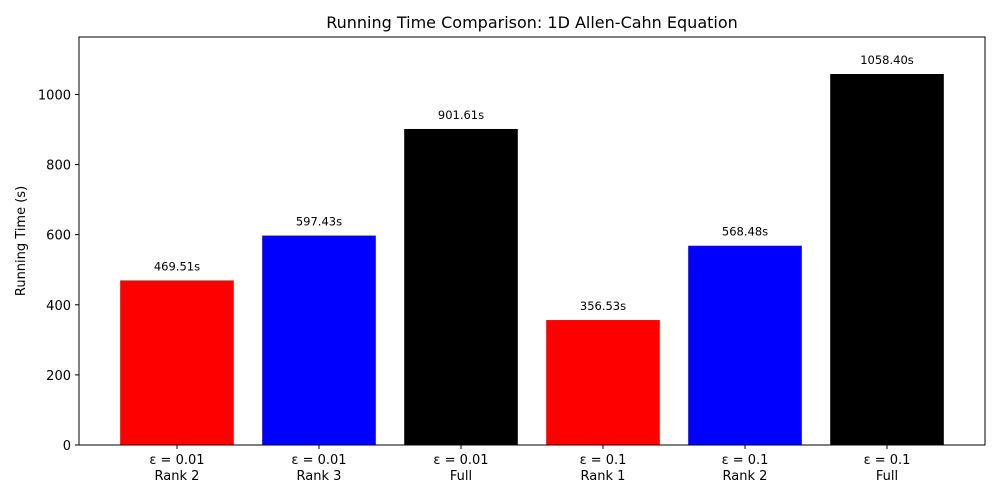  What do you see at coordinates (58, 166) in the screenshot?
I see `y-tick-label: 800` at bounding box center [58, 166].